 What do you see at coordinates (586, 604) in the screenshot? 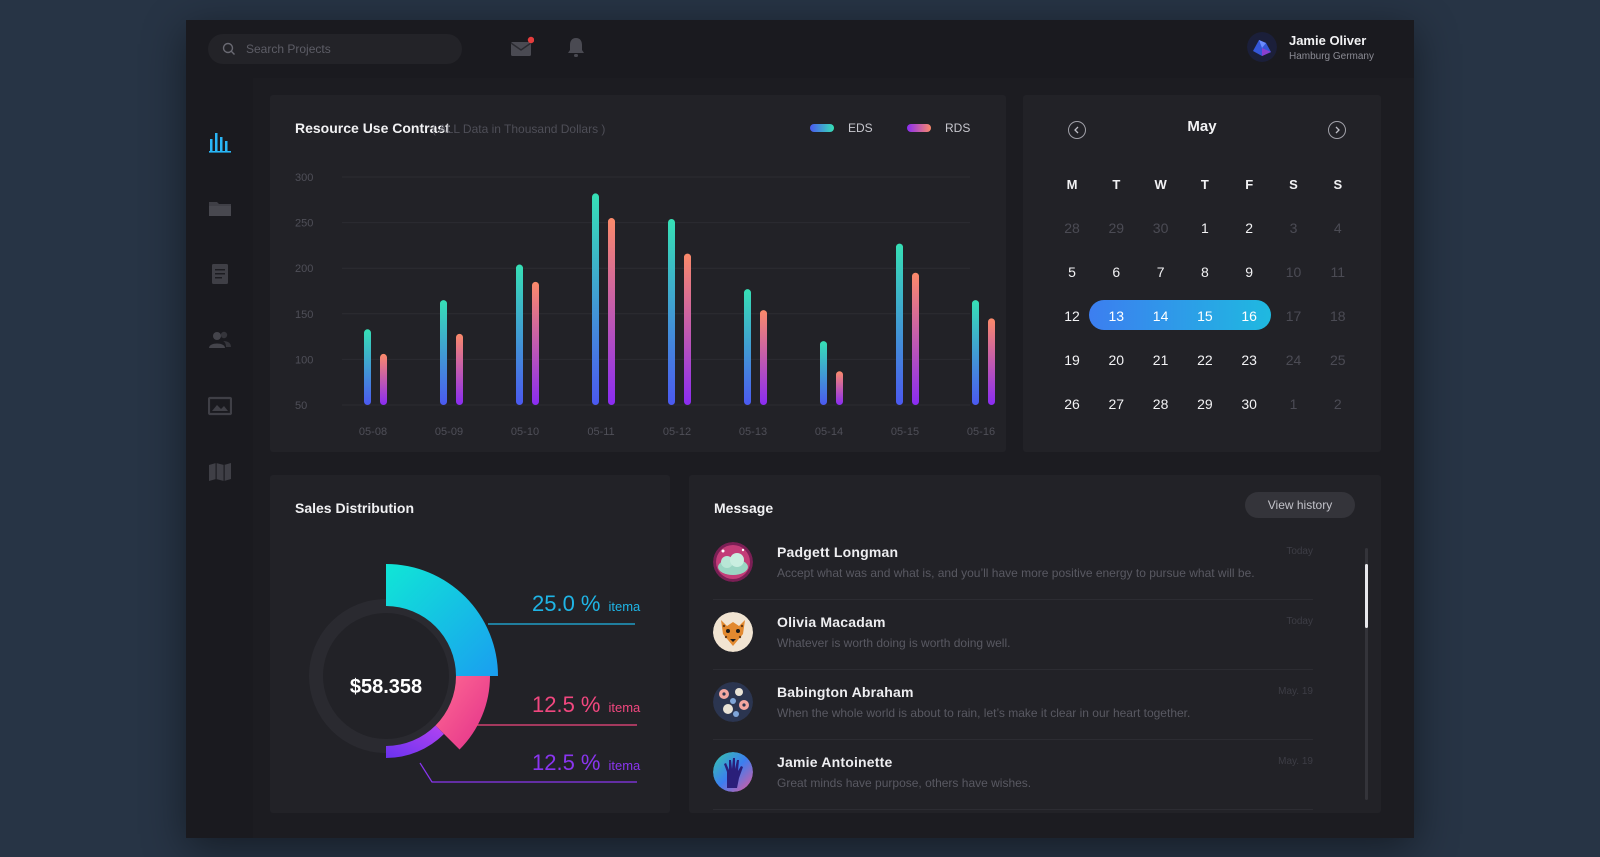
I see `sales-item-1: 25.0 % itema` at bounding box center [586, 604].